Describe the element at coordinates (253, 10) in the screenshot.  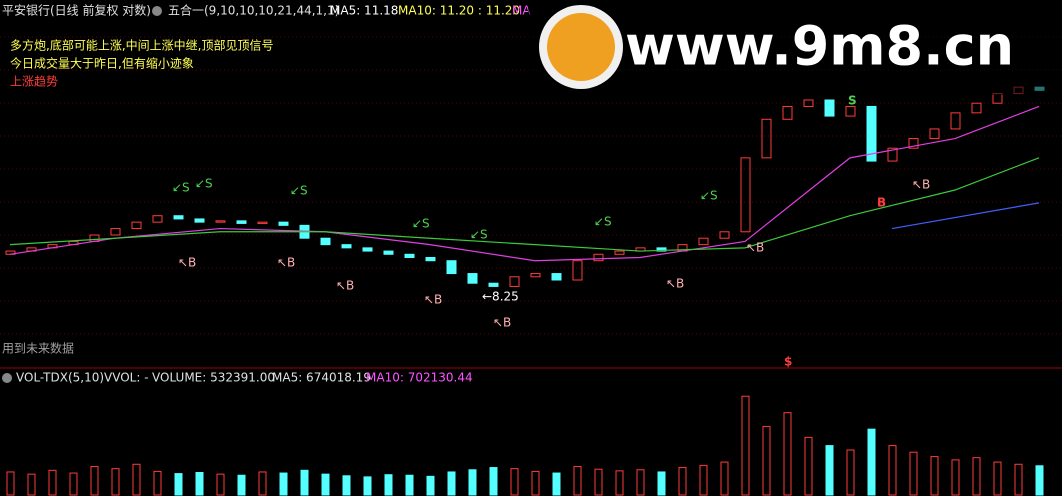
I see `indicator-name: 五合一(9,10,10,10,21,44,1,1)` at that location.